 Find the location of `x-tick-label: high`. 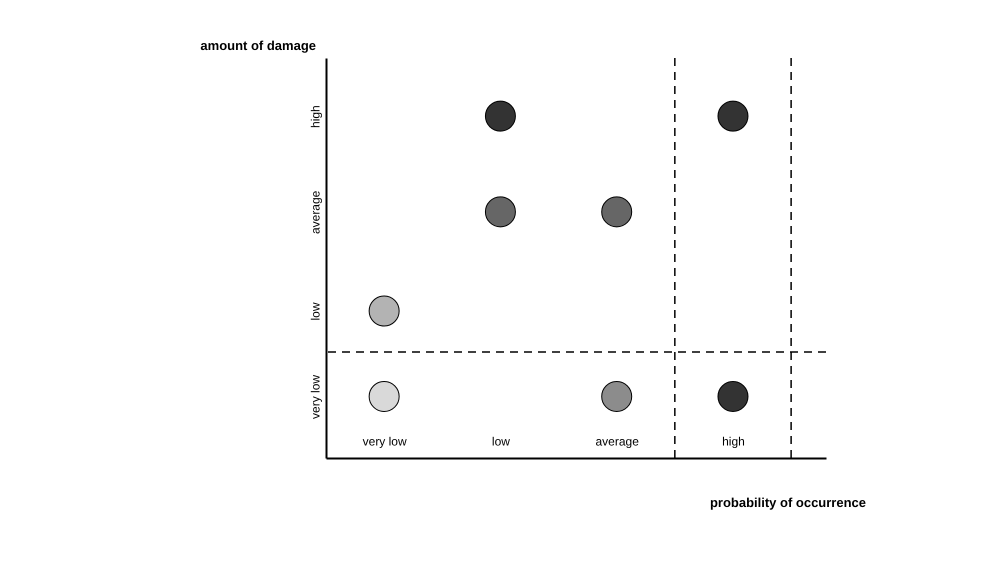

x-tick-label: high is located at coordinates (733, 441).